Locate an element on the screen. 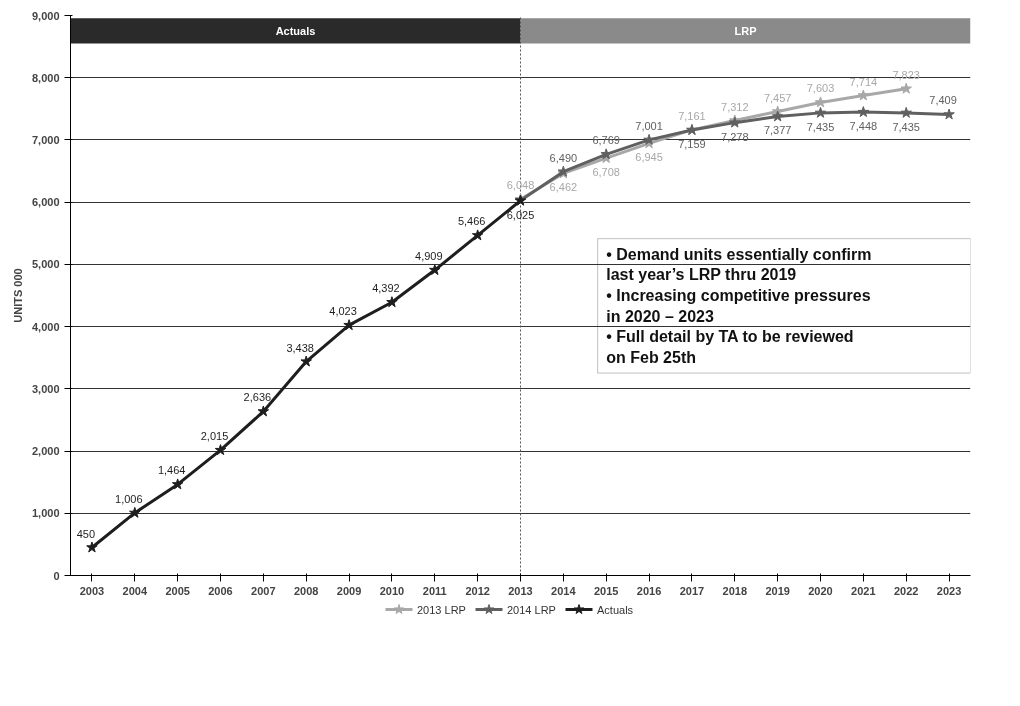 Image resolution: width=1020 pixels, height=706 pixels. data-label: 3,438 is located at coordinates (300, 347).